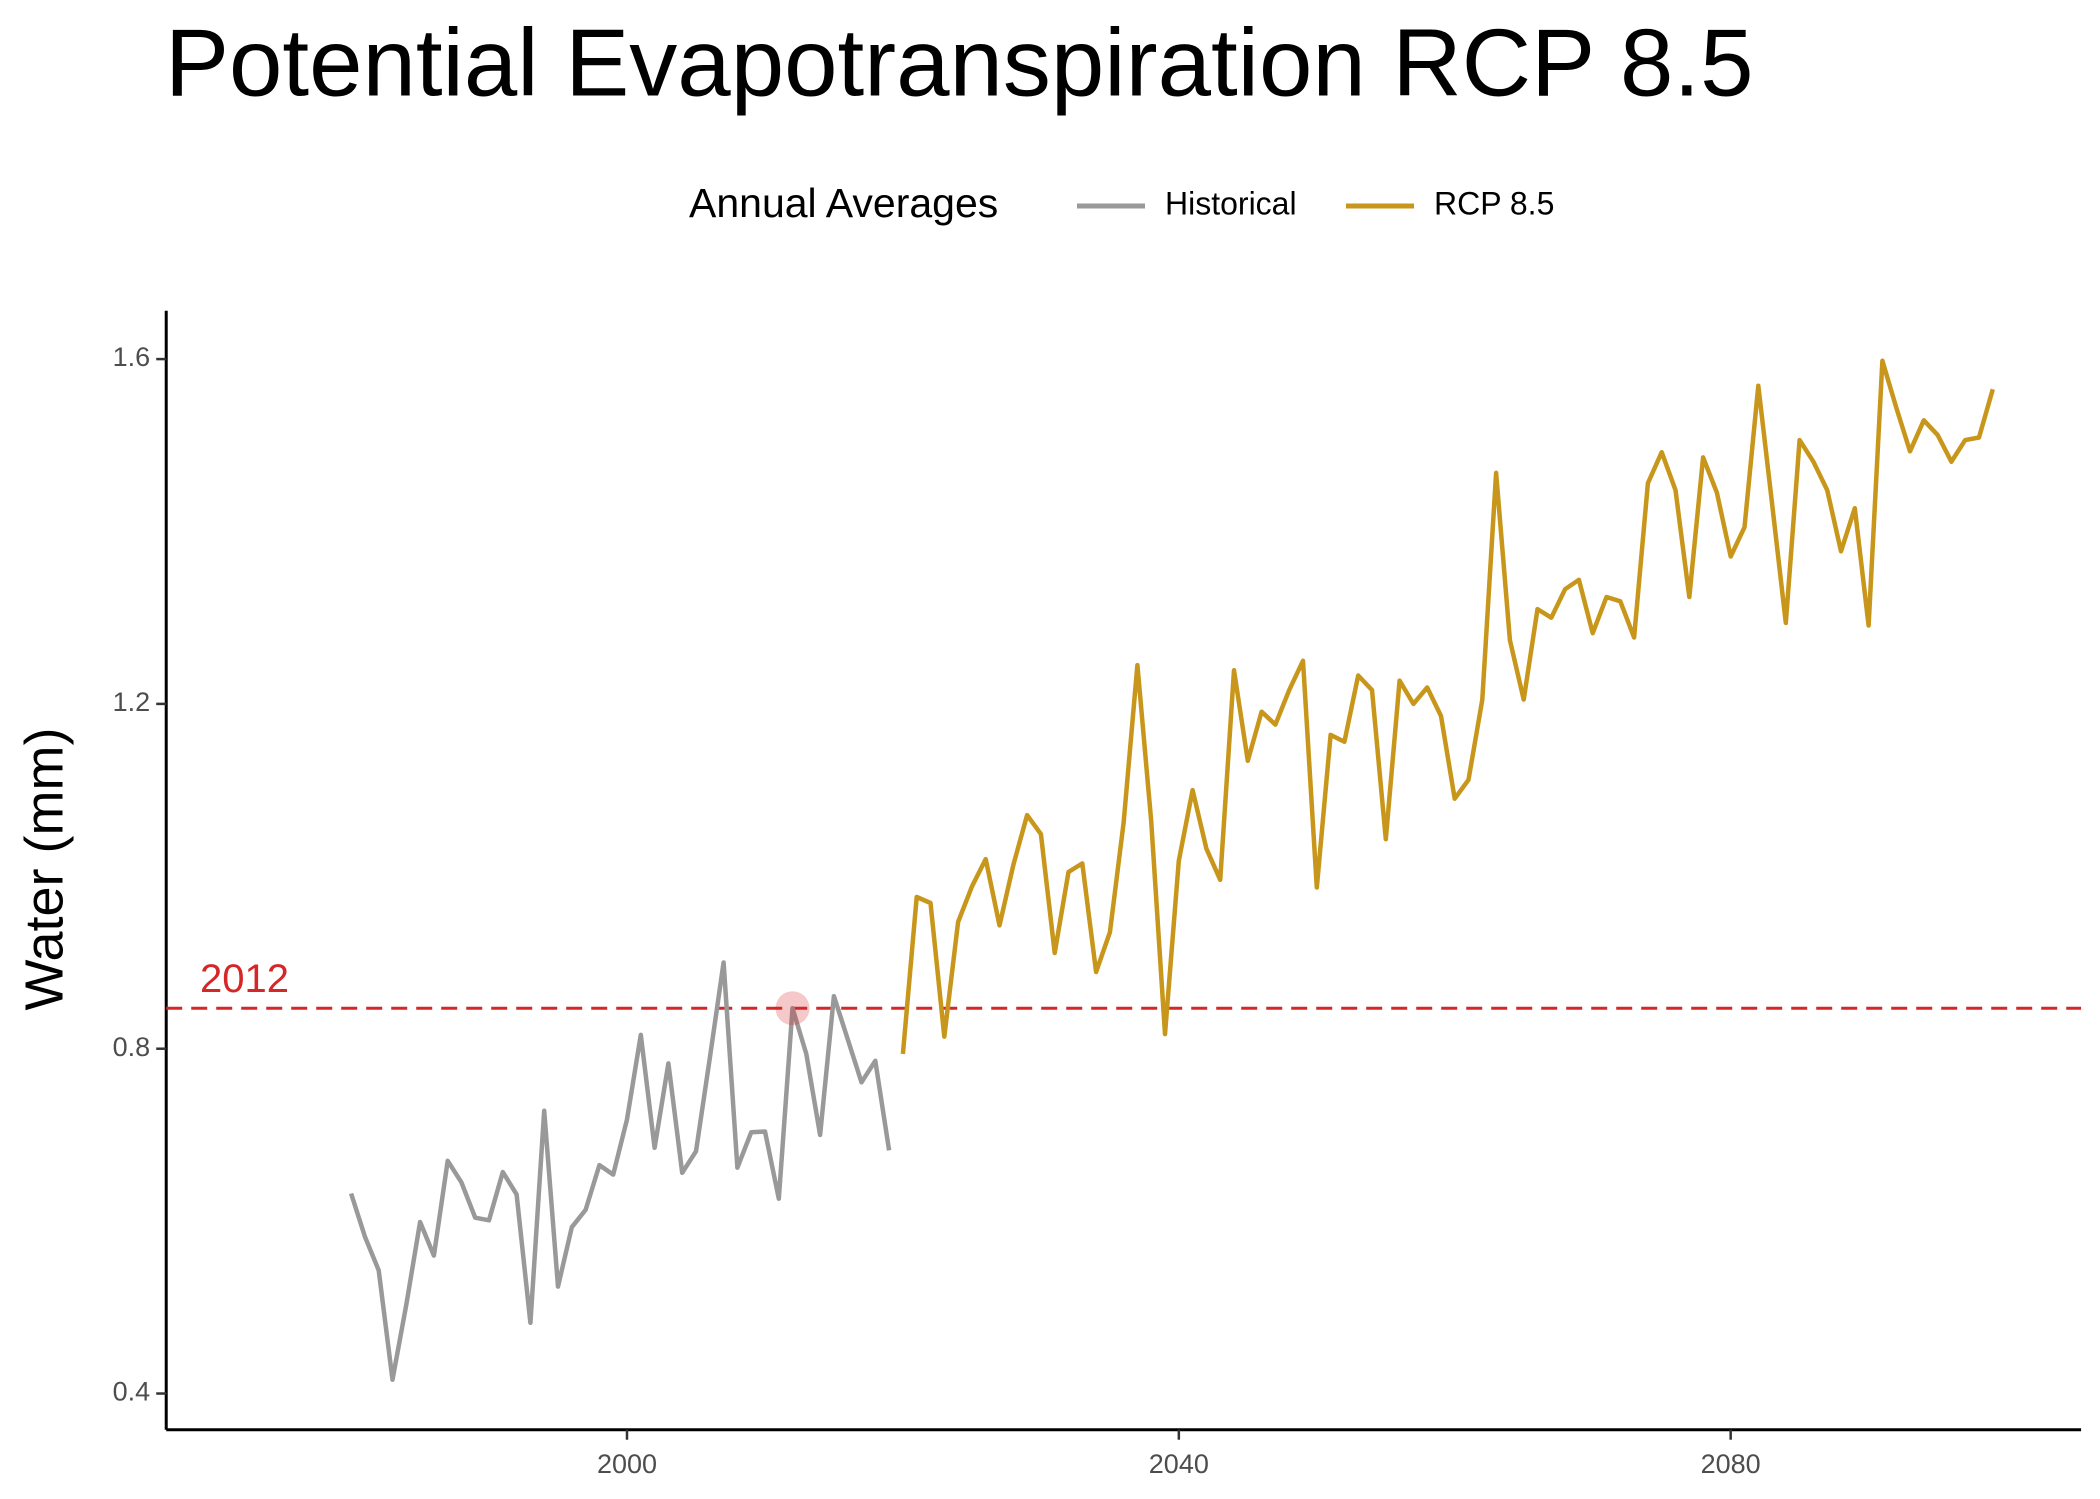 This screenshot has width=2100, height=1499. I want to click on y-axis-label: Water (mm), so click(44, 869).